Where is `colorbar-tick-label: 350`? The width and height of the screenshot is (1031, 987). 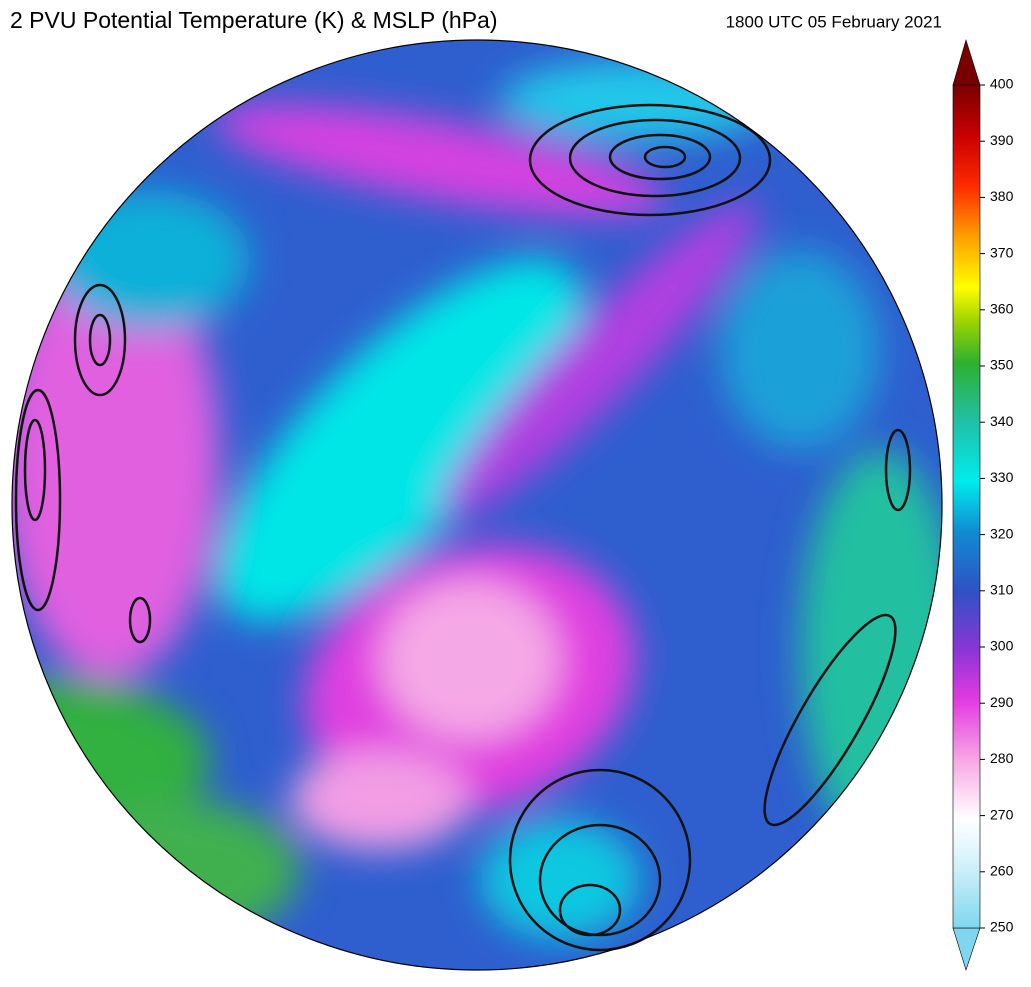 colorbar-tick-label: 350 is located at coordinates (1002, 365).